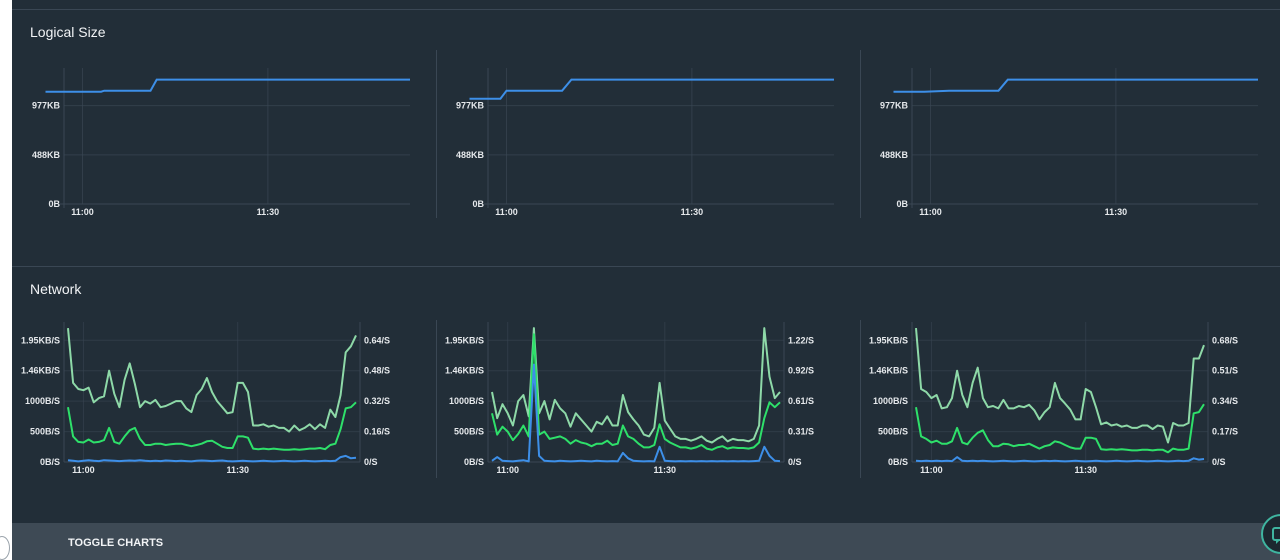 The image size is (1280, 560). I want to click on y-tick-label-right: 0.32/S, so click(377, 401).